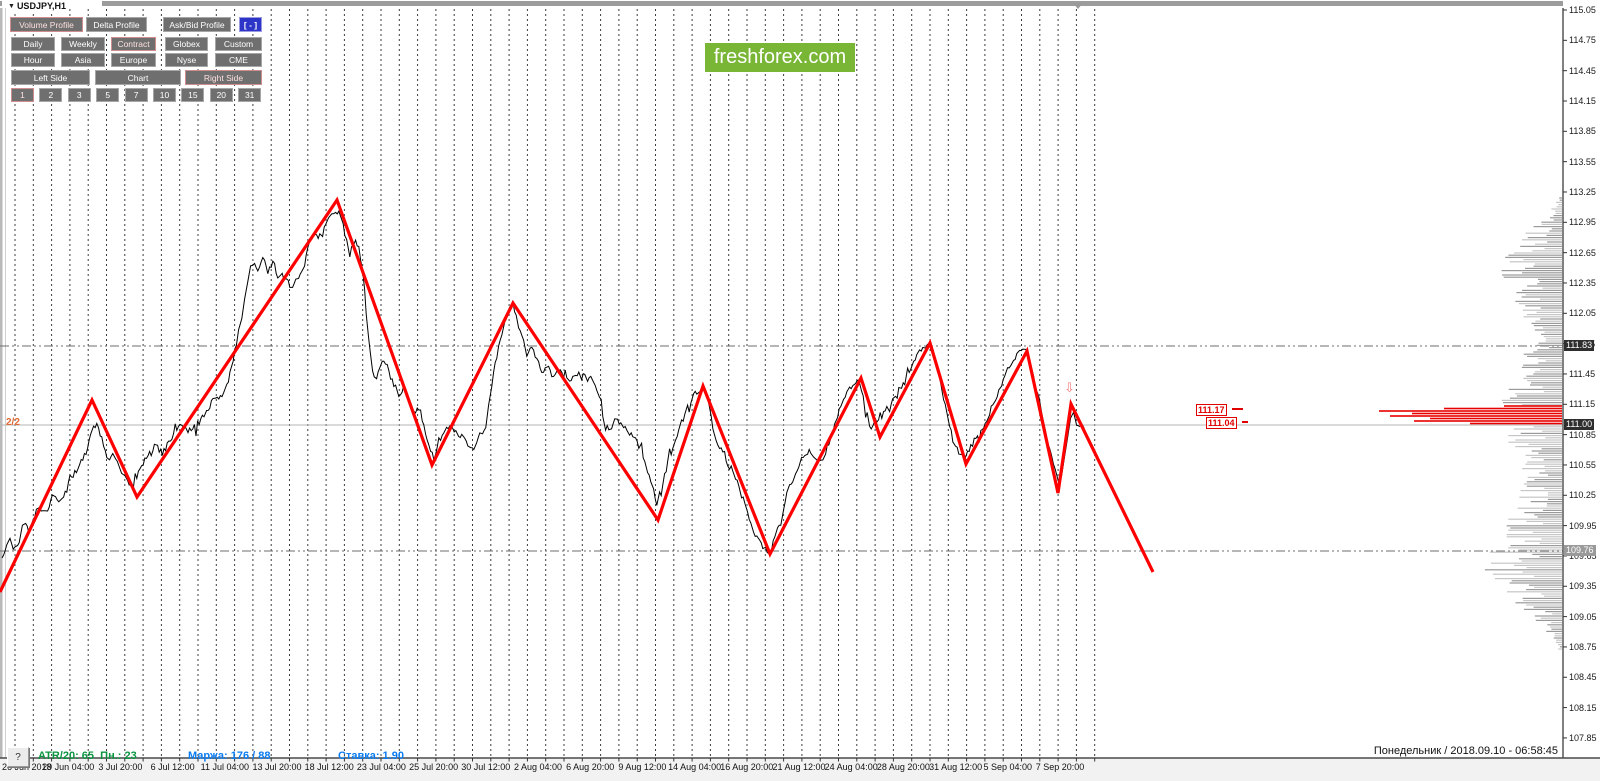 This screenshot has width=1600, height=781. Describe the element at coordinates (1583, 586) in the screenshot. I see `price-tick-label: 109.35` at that location.